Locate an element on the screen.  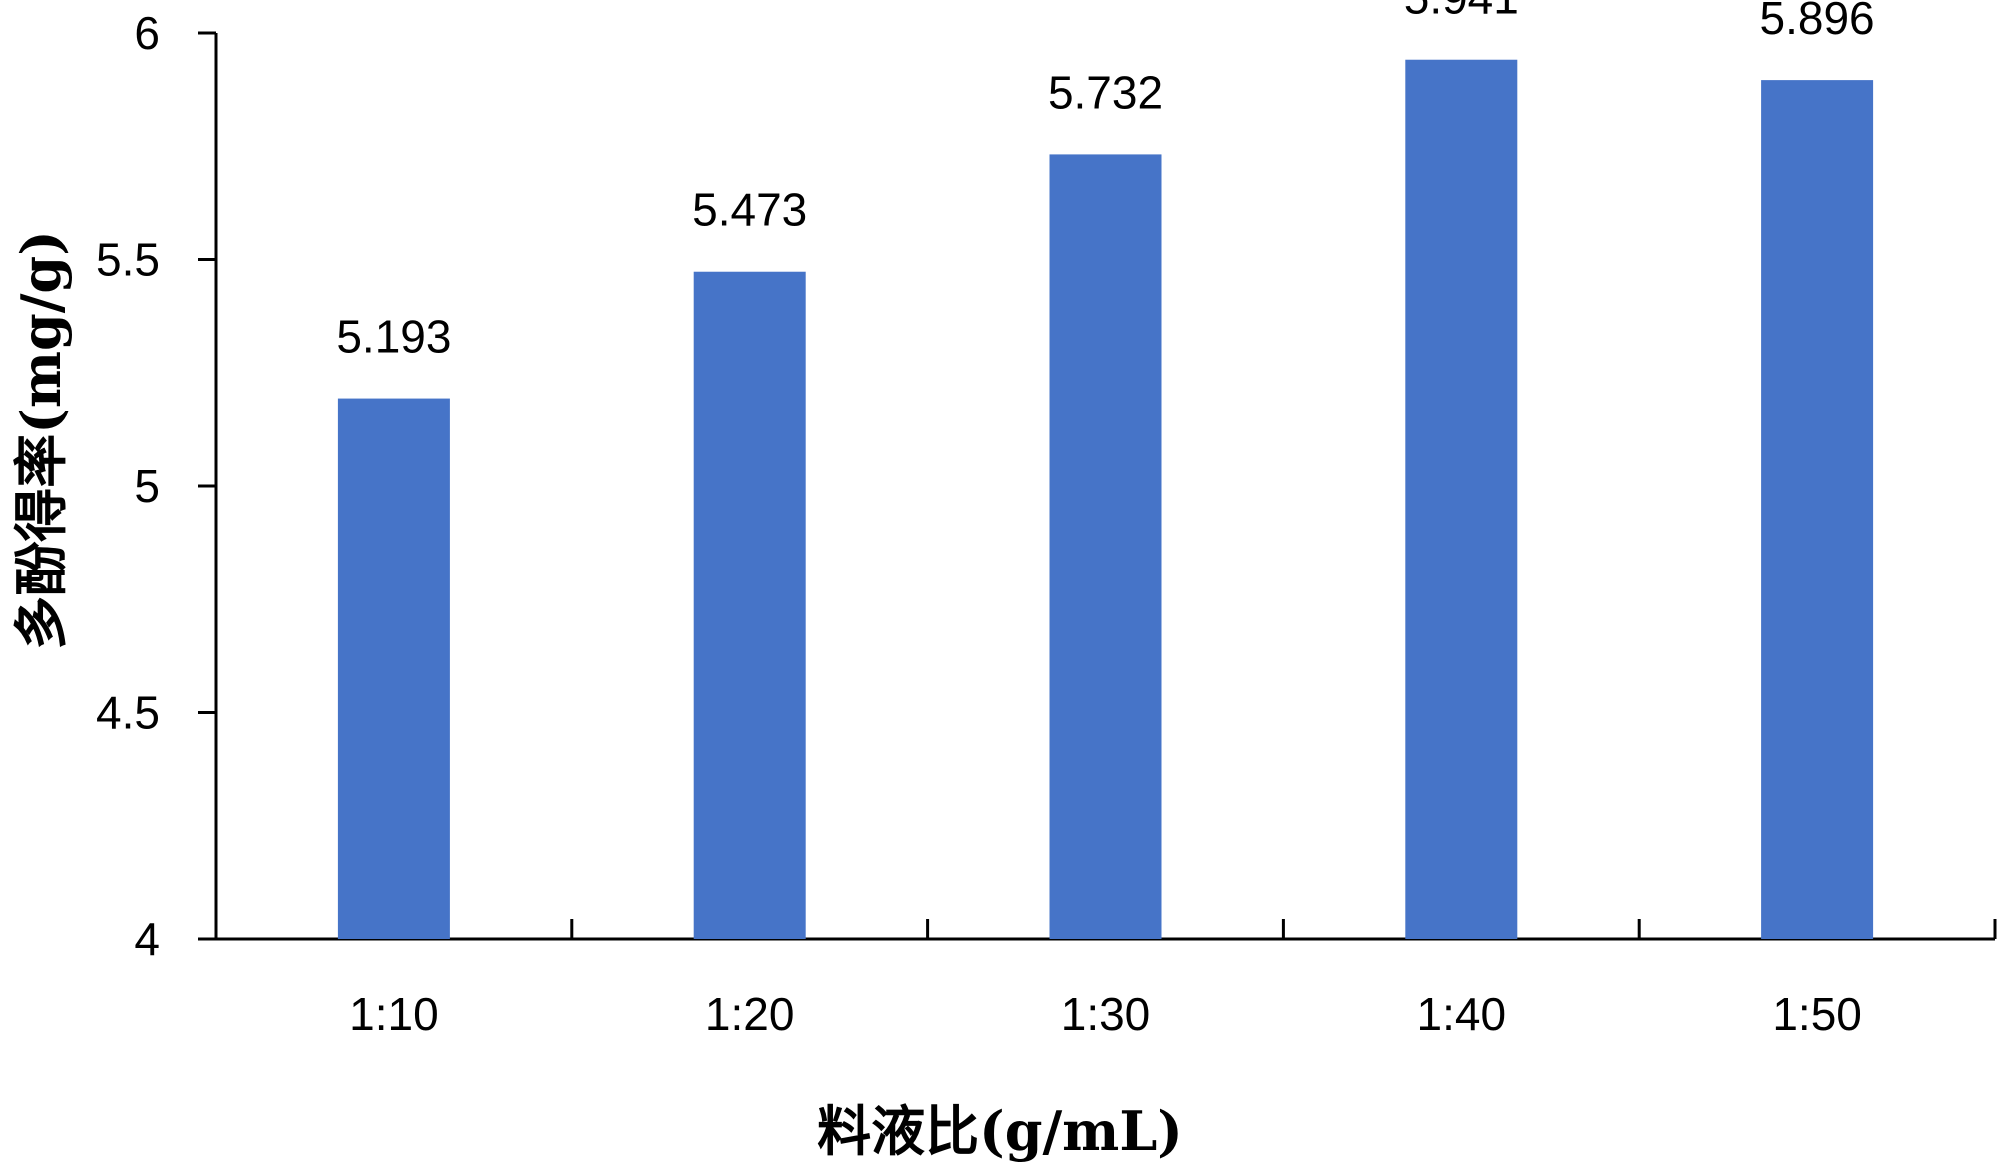
x-tick-label: 1:20 is located at coordinates (750, 1014).